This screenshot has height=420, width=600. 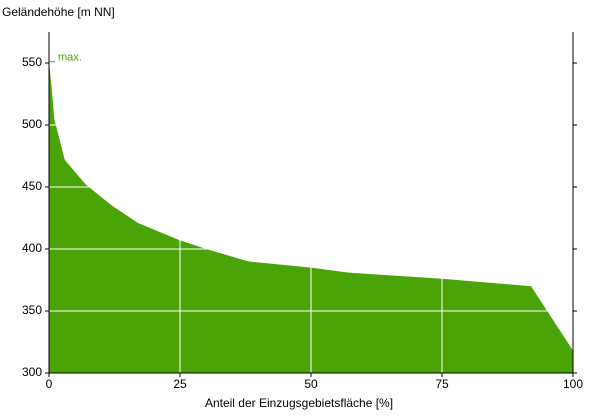 What do you see at coordinates (32, 124) in the screenshot?
I see `y-tick-label: 500` at bounding box center [32, 124].